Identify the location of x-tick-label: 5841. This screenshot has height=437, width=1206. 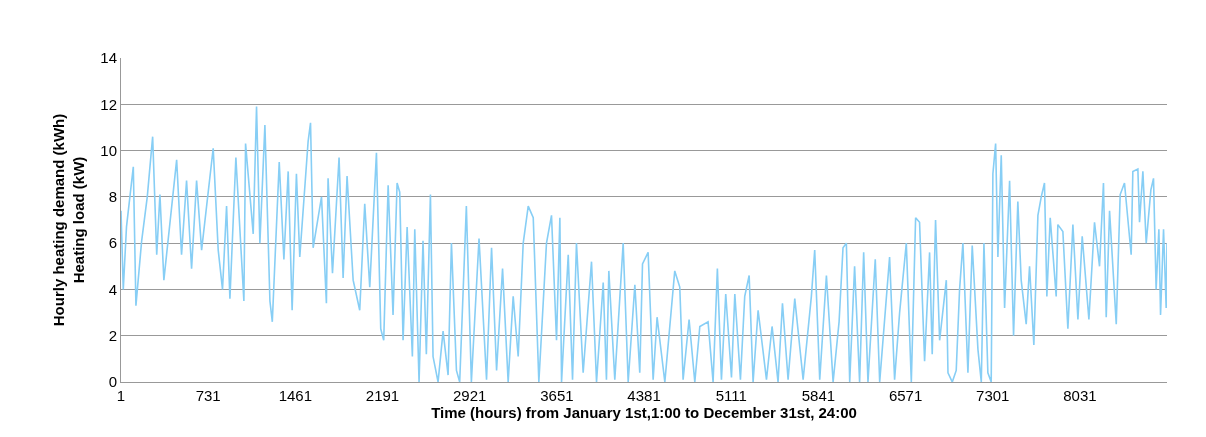
(818, 395).